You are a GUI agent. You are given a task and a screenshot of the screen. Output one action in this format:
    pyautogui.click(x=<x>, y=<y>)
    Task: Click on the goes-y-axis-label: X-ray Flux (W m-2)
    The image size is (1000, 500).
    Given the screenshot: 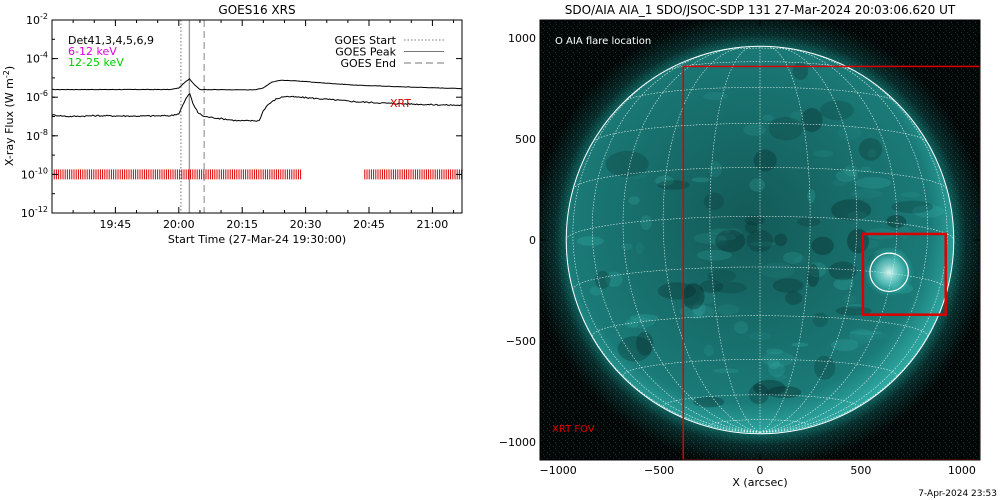 What is the action you would take?
    pyautogui.click(x=9, y=116)
    